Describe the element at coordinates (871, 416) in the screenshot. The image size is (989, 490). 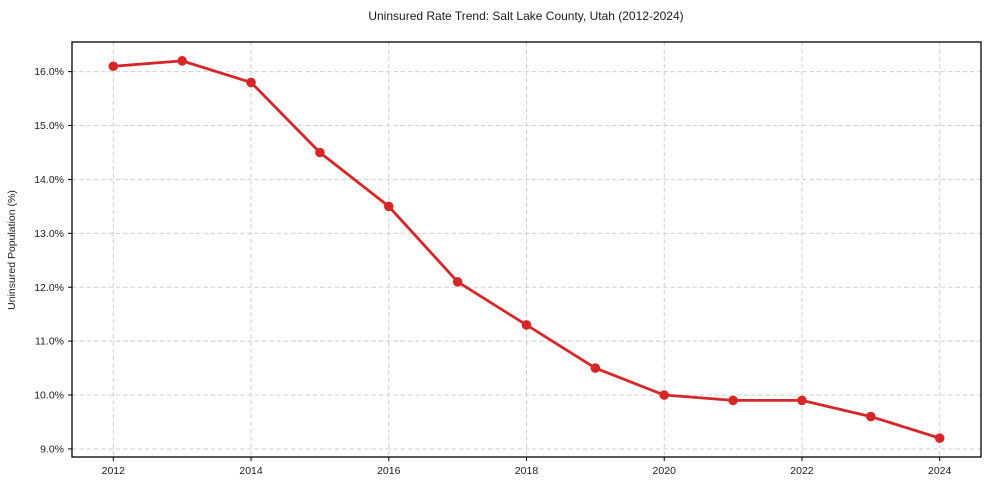
I see `data-point-2023` at that location.